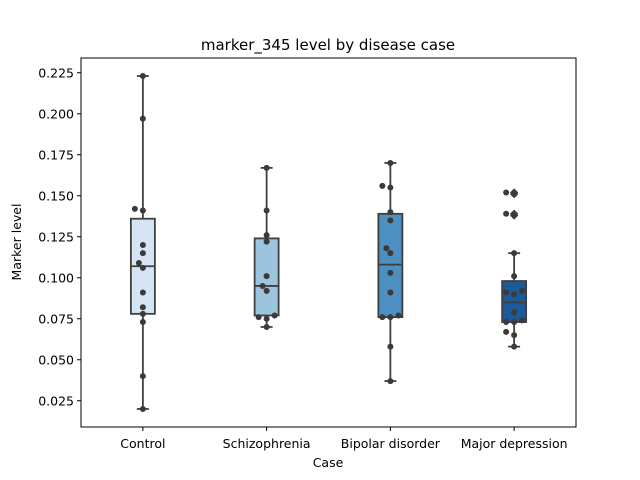  I want to click on box-group-bipolar-disorder, so click(390, 272).